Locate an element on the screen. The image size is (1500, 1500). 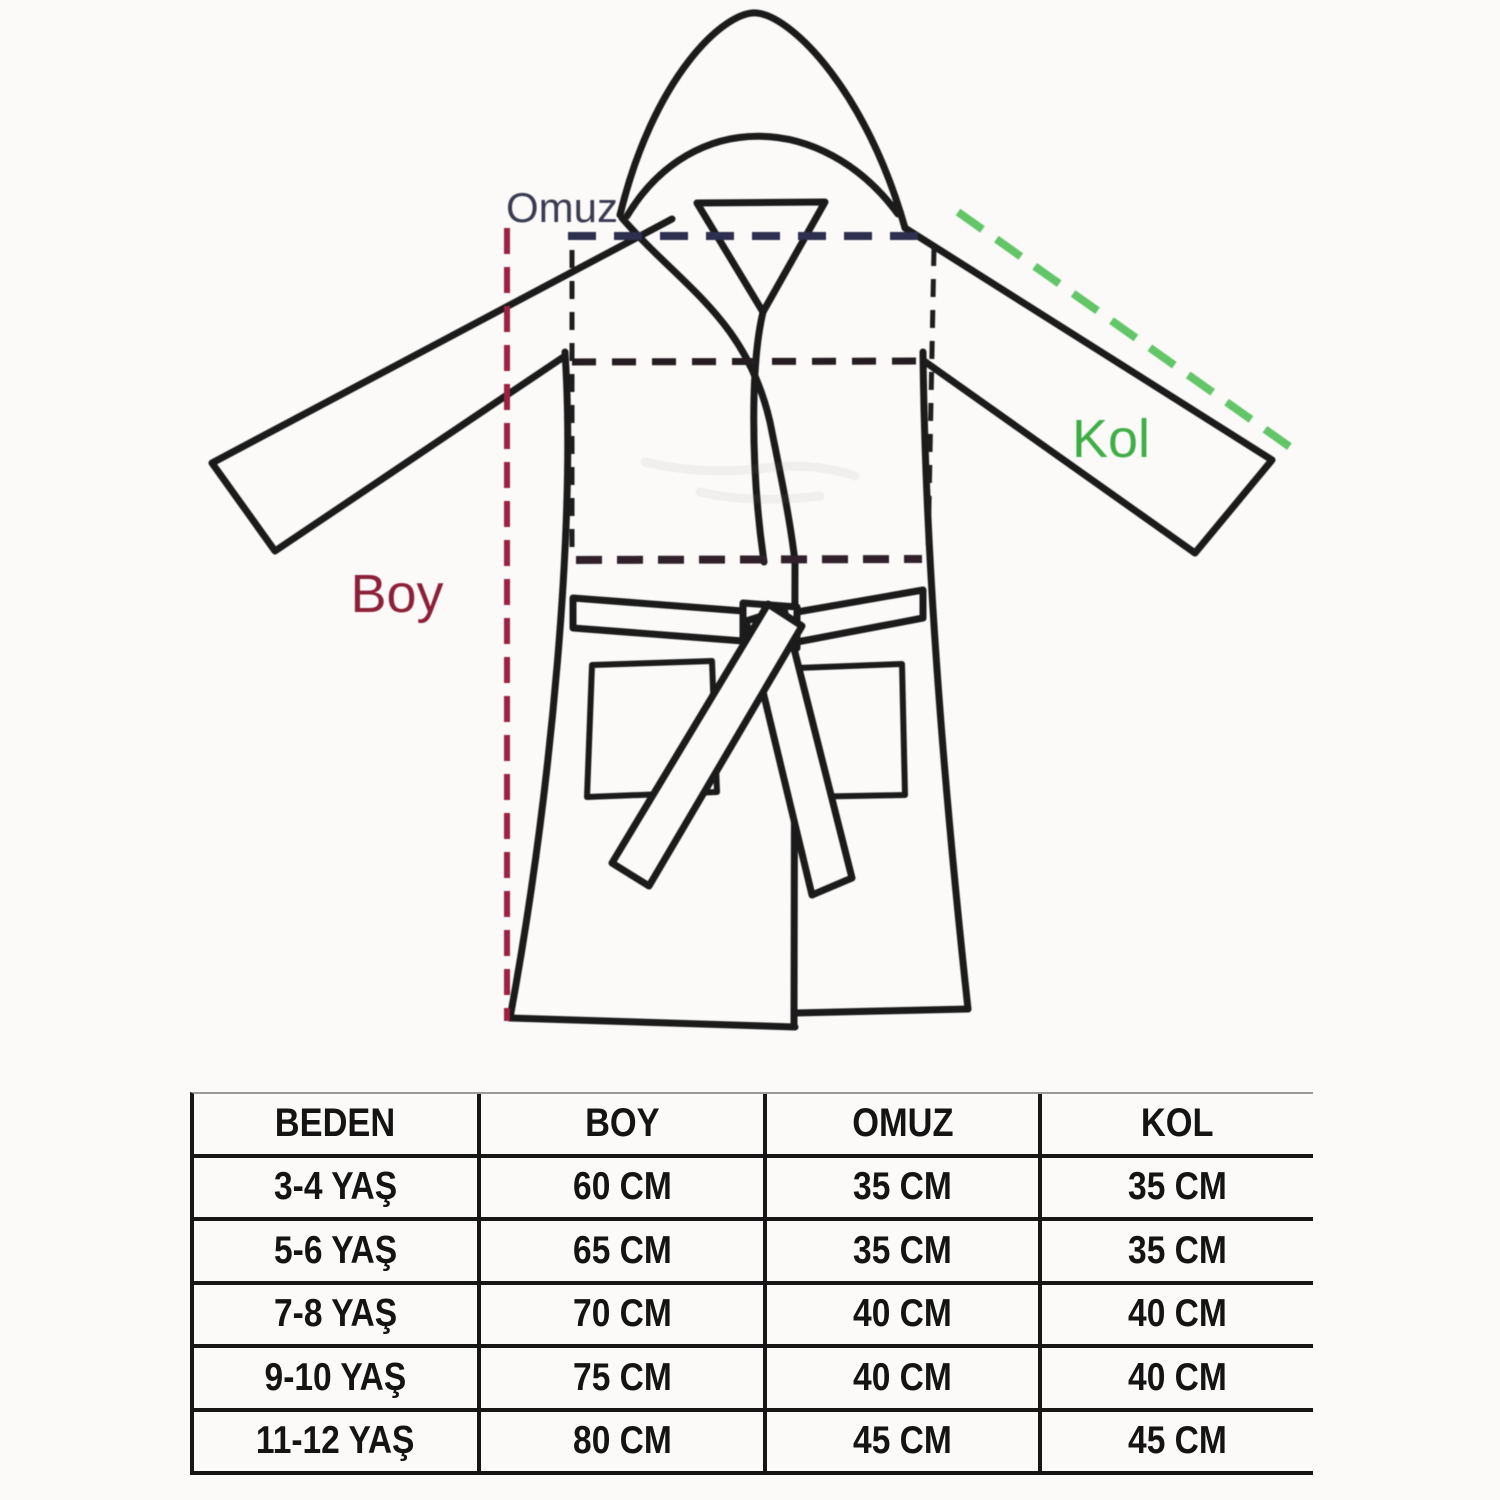
body-left-edge is located at coordinates (539, 685).